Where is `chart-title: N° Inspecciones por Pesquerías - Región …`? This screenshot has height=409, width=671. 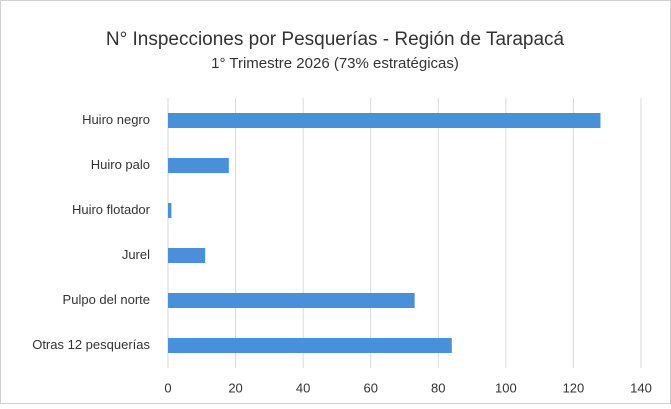
chart-title: N° Inspecciones por Pesquerías - Región … is located at coordinates (335, 39).